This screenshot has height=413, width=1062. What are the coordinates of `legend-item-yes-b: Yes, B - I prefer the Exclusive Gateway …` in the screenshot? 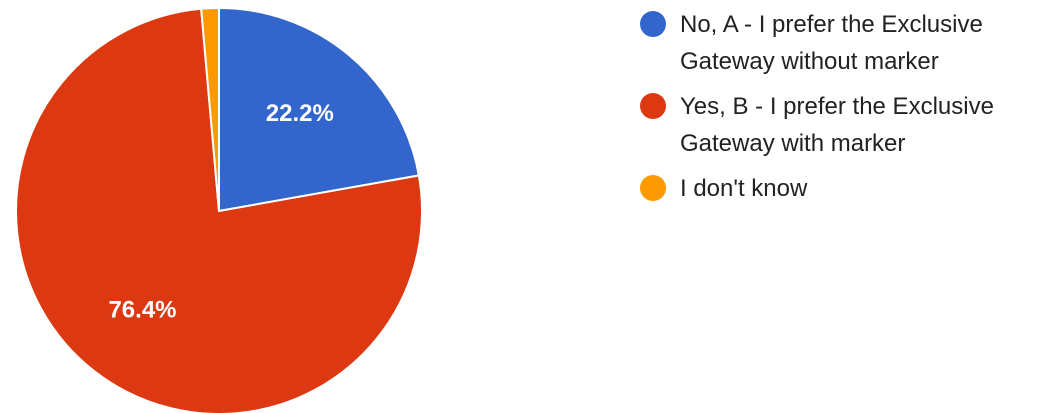 It's located at (850, 125).